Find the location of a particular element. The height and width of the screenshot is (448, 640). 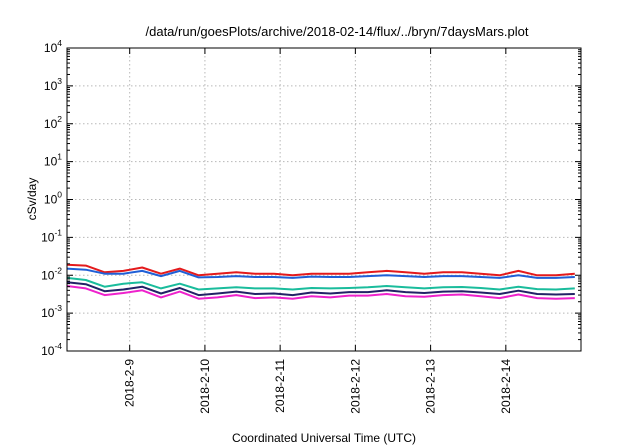

x-tick-label: 2018-2-11 is located at coordinates (280, 386).